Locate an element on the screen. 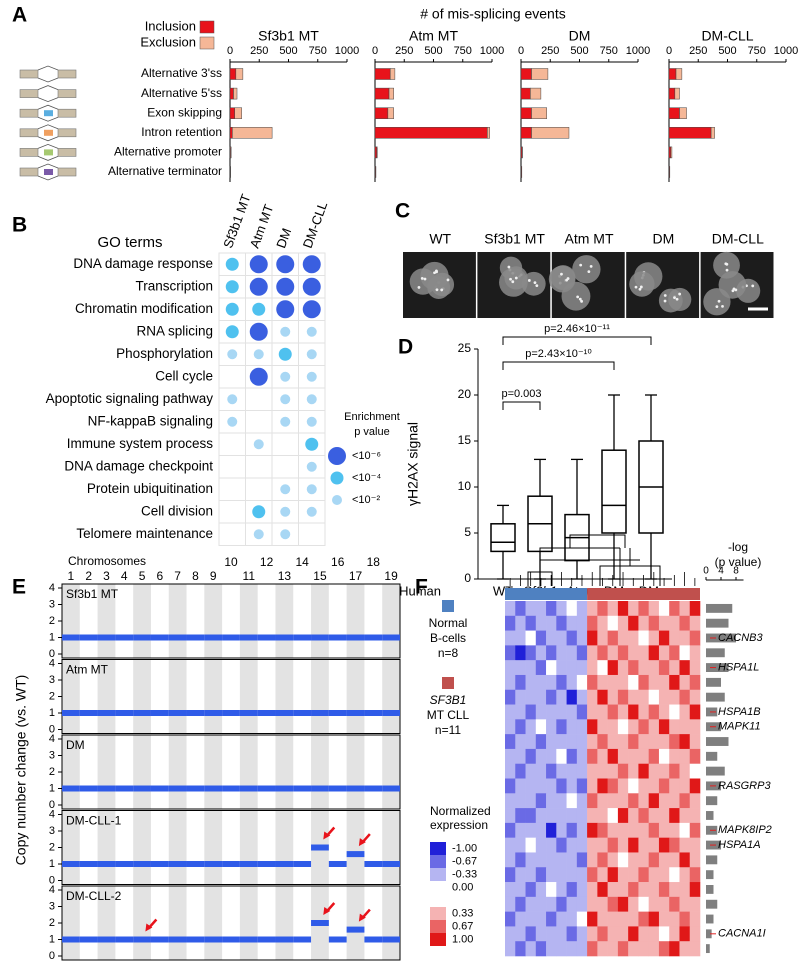 The width and height of the screenshot is (800, 965). group-size: n=8 is located at coordinates (448, 653).